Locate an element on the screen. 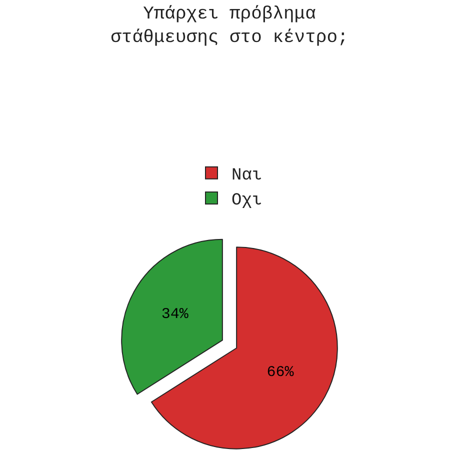  data-label: 34% is located at coordinates (175, 314).